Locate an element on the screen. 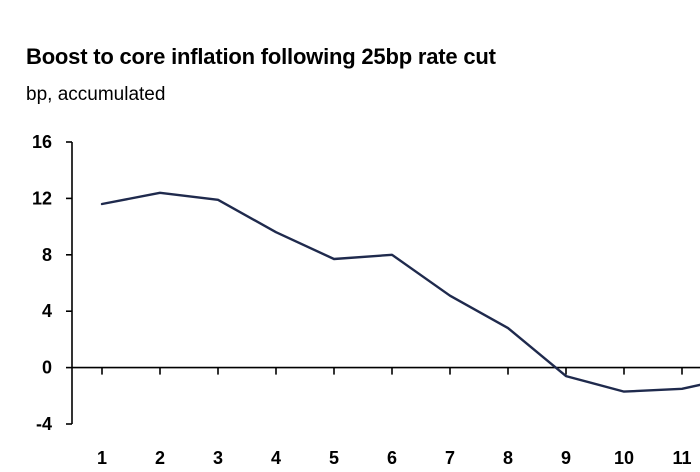  x-tick-label: 1 is located at coordinates (102, 458).